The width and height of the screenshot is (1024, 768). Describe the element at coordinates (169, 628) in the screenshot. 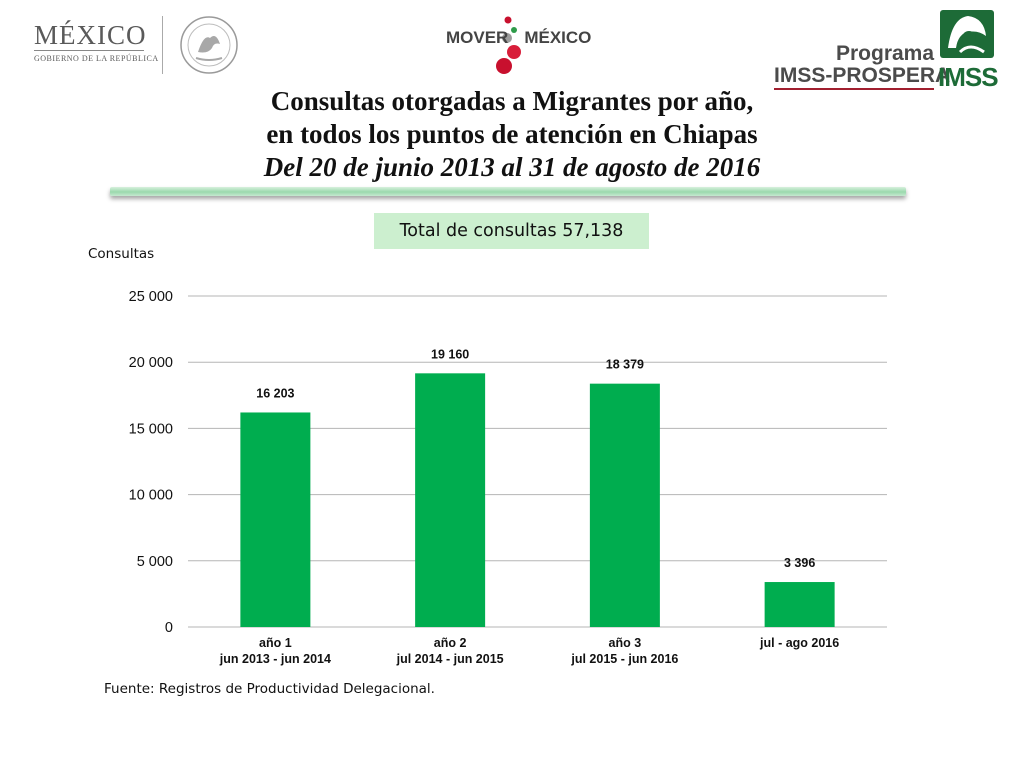

I see `y-tick-label: 0` at that location.